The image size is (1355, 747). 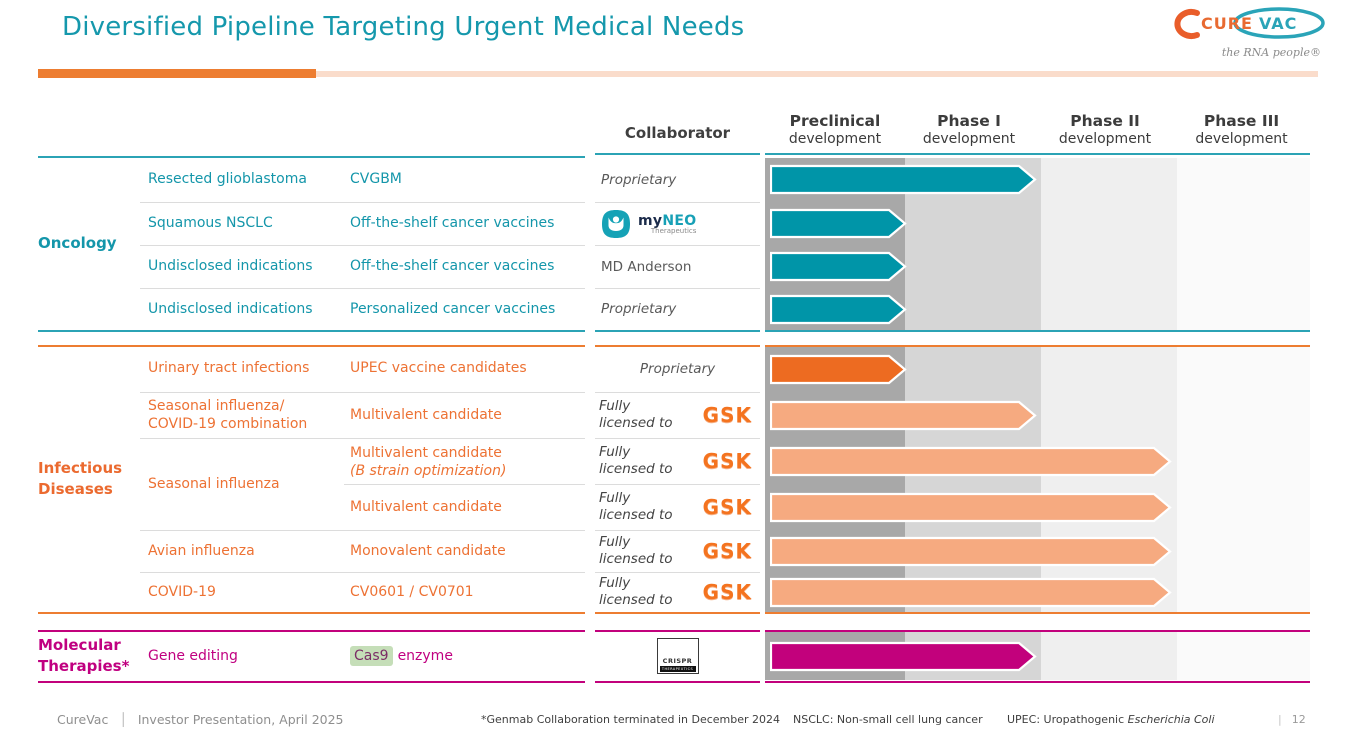 What do you see at coordinates (201, 550) in the screenshot?
I see `indication-cell: Avian influenza` at bounding box center [201, 550].